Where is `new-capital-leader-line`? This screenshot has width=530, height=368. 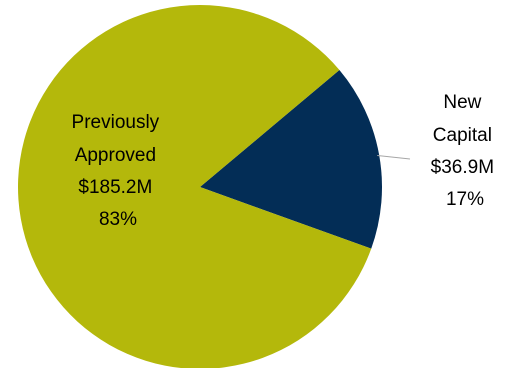 new-capital-leader-line is located at coordinates (394, 157).